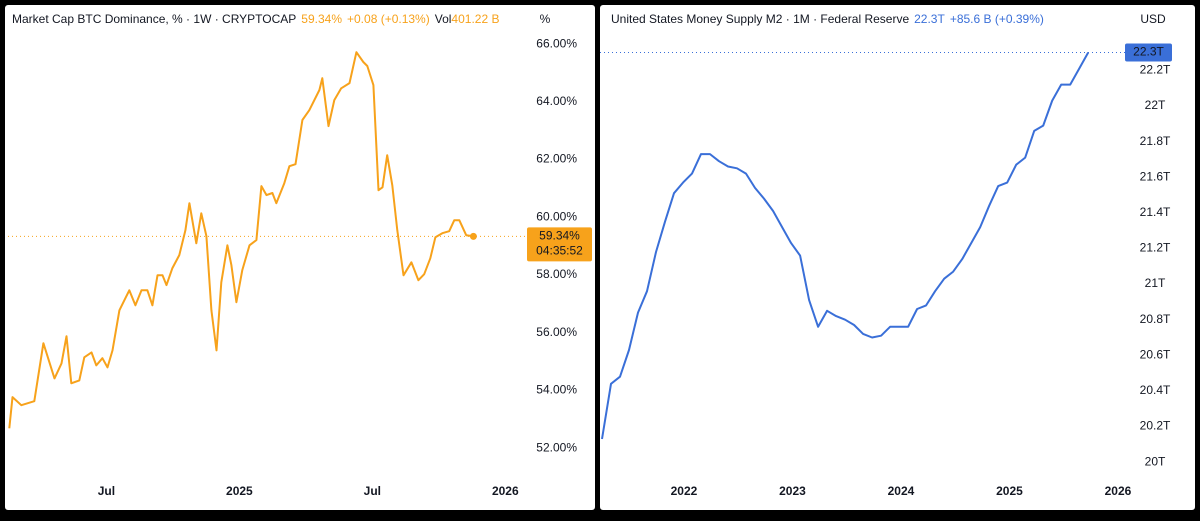 Image resolution: width=1200 pixels, height=521 pixels. What do you see at coordinates (556, 43) in the screenshot?
I see `y-tick-label: 66.00%` at bounding box center [556, 43].